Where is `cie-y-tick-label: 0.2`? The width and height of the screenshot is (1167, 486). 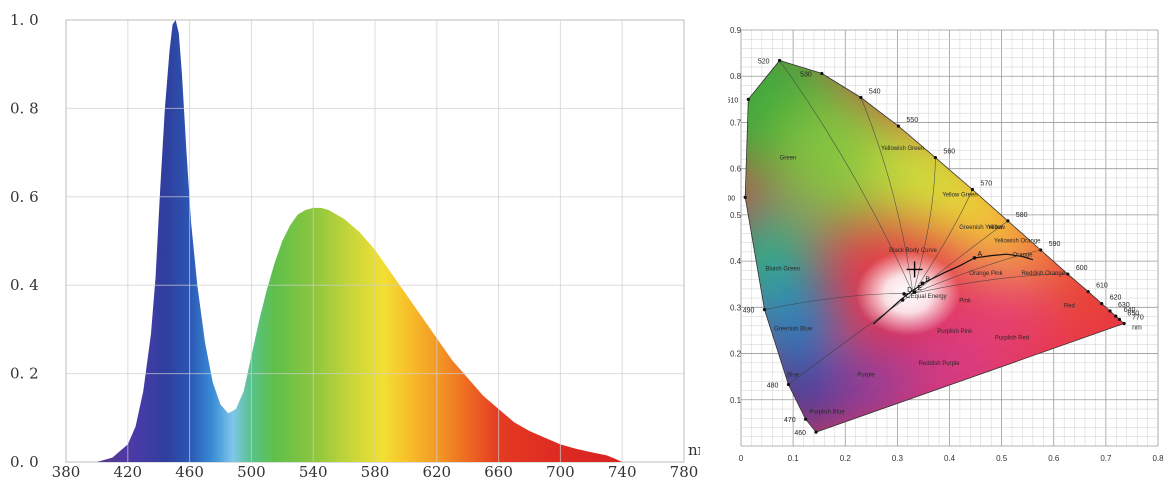 cie-y-tick-label: 0.2 is located at coordinates (736, 354).